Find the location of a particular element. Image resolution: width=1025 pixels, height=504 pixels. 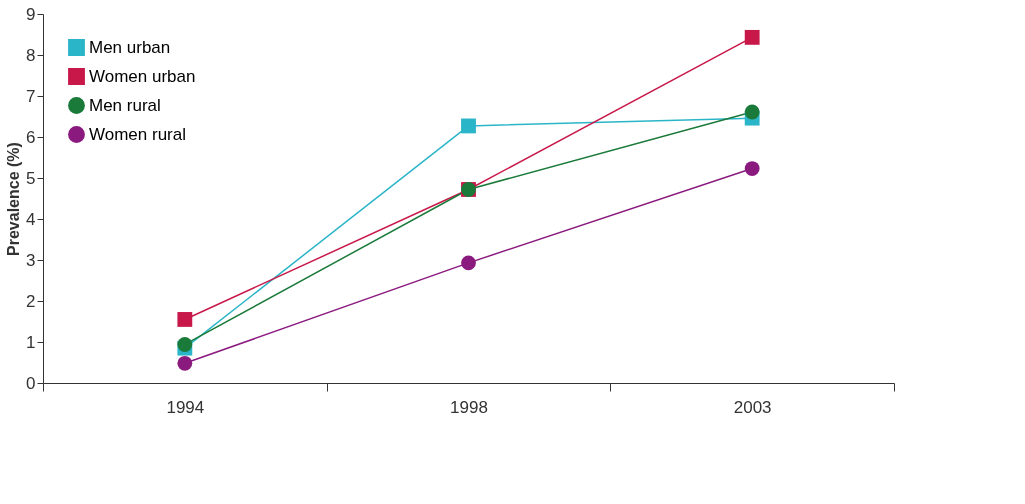

legend-label: Women rural is located at coordinates (137, 134).